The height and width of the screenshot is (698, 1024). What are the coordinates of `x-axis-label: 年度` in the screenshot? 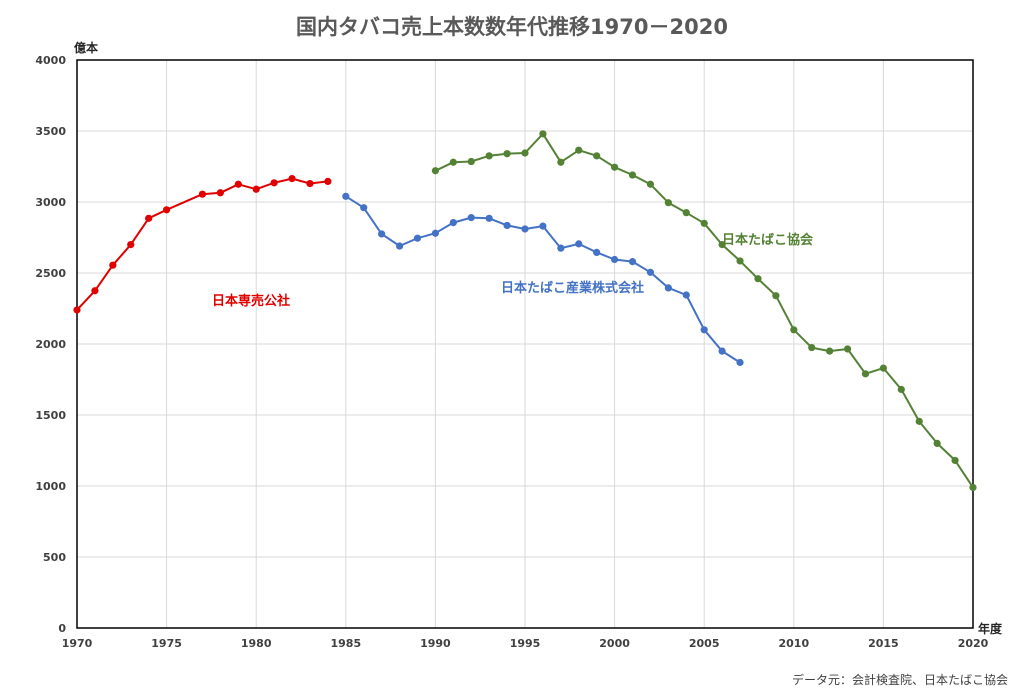 It's located at (990, 628).